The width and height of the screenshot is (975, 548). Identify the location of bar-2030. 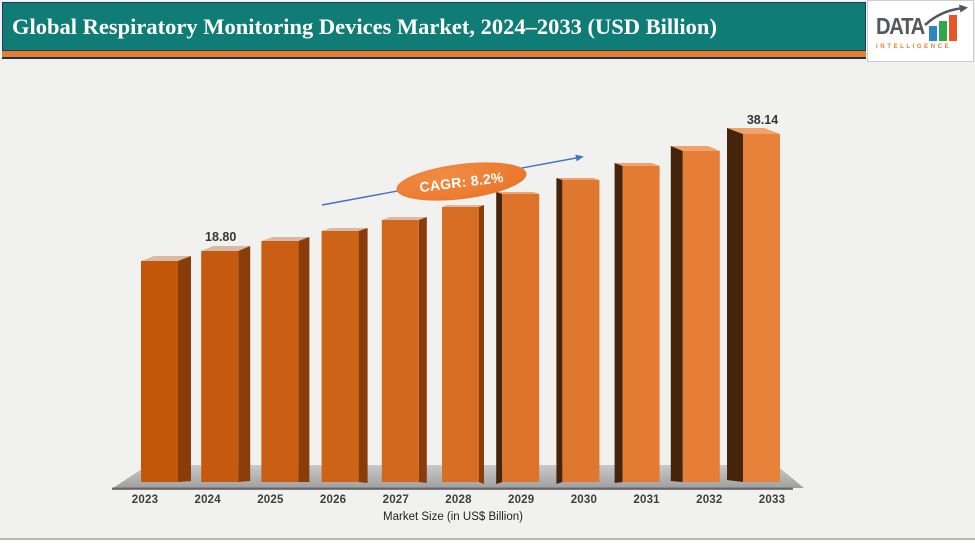
(578, 331).